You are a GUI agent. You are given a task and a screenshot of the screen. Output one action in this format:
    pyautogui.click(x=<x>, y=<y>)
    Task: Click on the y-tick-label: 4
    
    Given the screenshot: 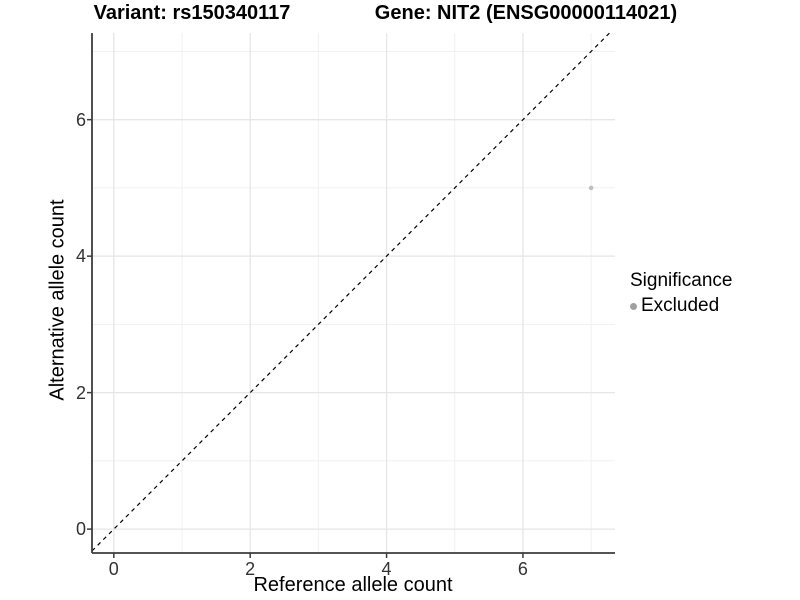 What is the action you would take?
    pyautogui.click(x=80, y=256)
    